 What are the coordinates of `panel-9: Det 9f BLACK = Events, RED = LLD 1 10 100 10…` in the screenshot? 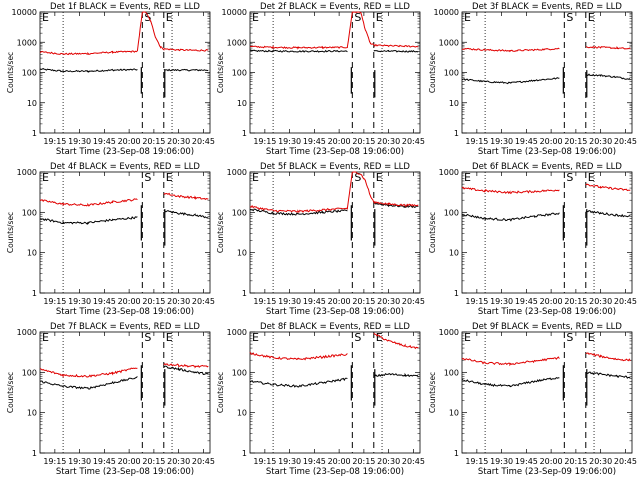 It's located at (532, 399).